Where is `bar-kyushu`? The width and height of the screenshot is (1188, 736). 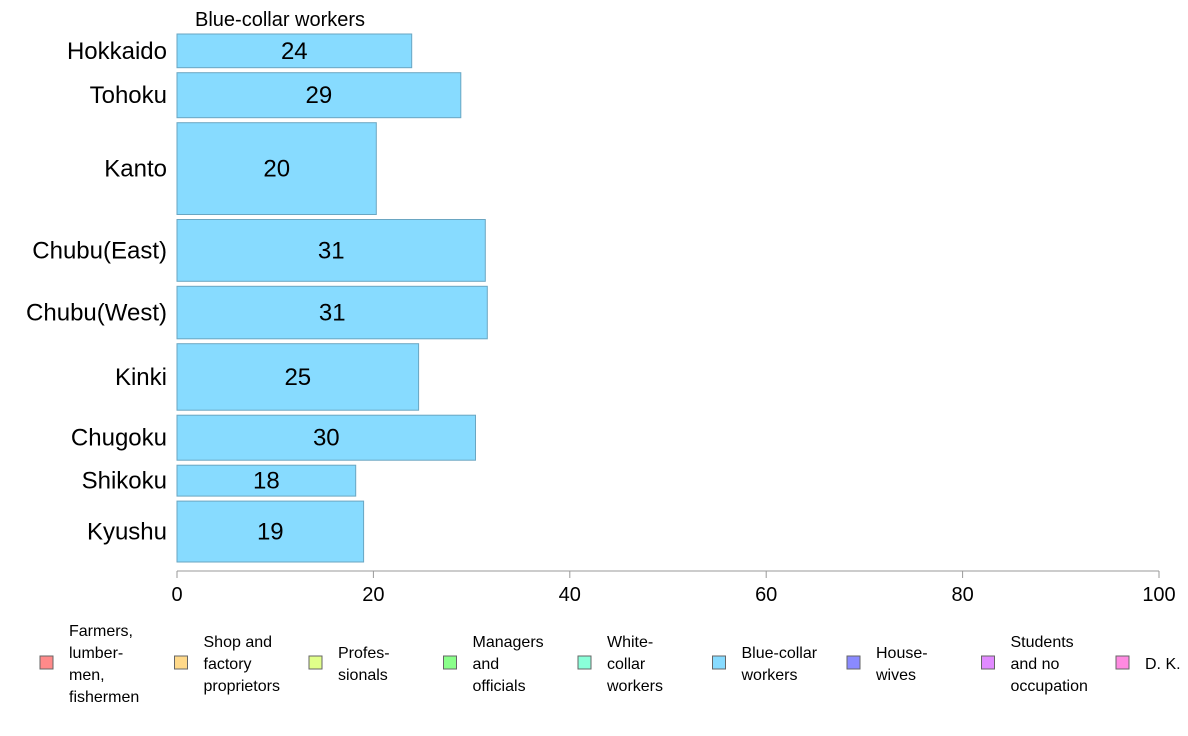
bar-kyushu is located at coordinates (270, 531).